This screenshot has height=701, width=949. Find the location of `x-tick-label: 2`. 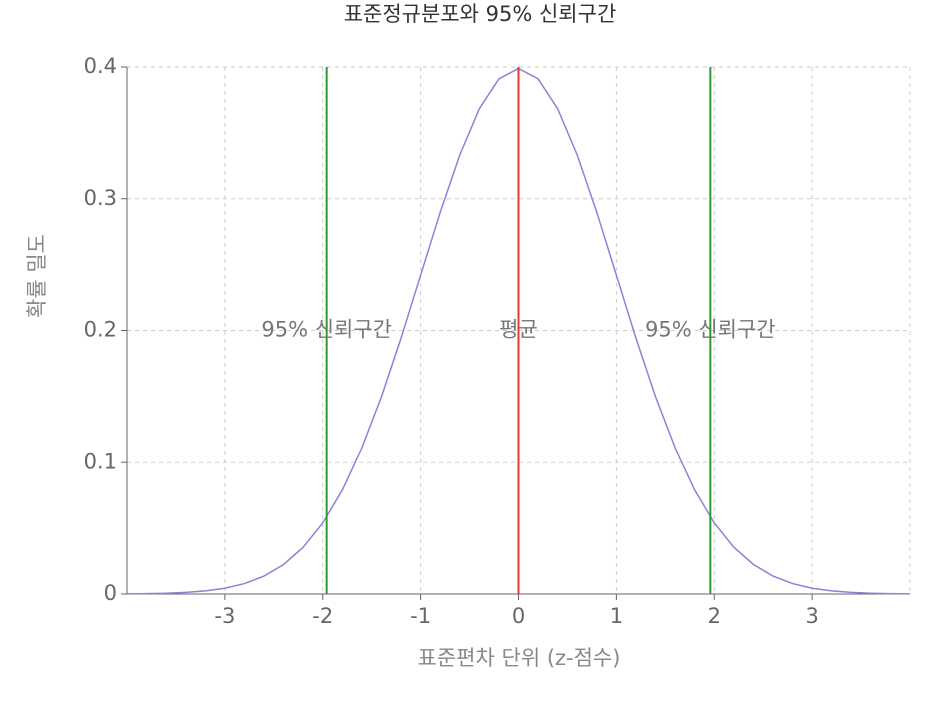

x-tick-label: 2 is located at coordinates (714, 616).